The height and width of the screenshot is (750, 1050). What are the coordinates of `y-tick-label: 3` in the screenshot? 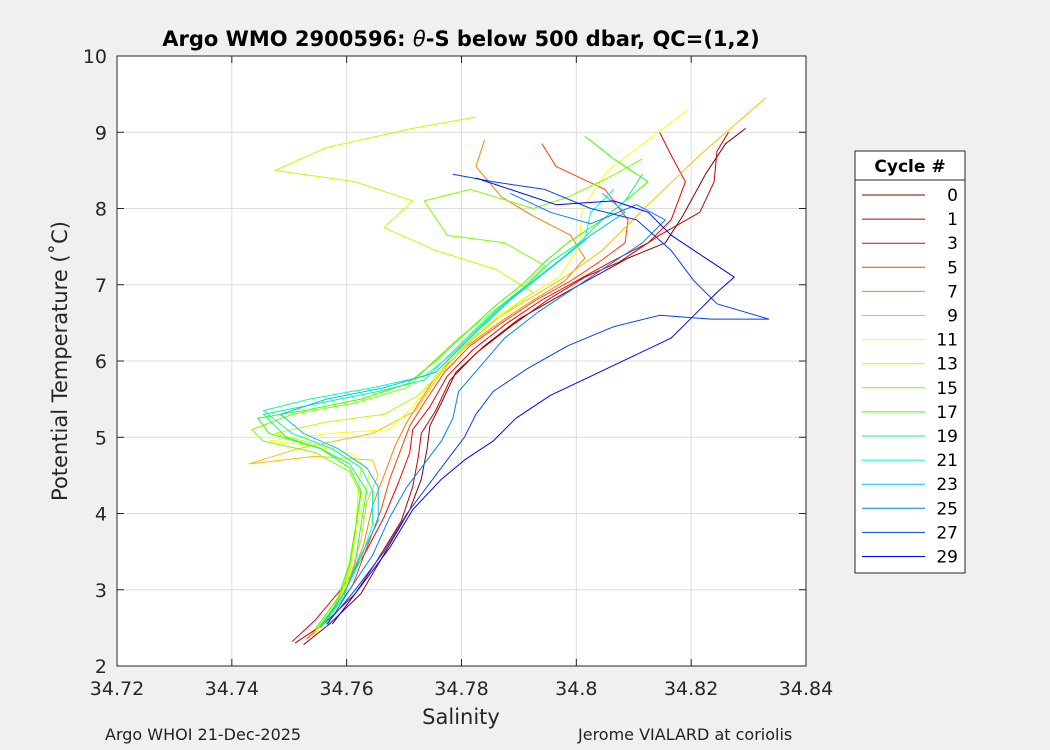 It's located at (101, 591).